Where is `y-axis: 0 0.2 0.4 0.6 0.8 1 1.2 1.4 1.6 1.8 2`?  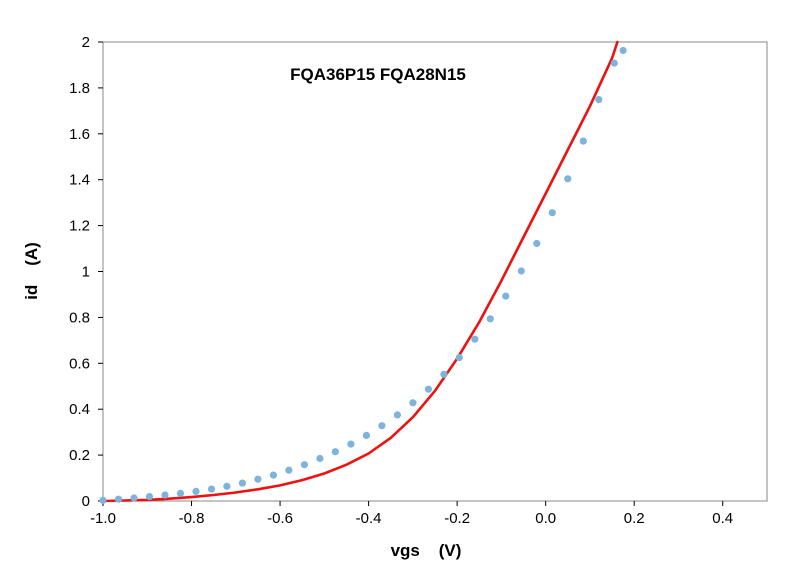 y-axis: 0 0.2 0.4 0.6 0.8 1 1.2 1.4 1.6 1.8 2 is located at coordinates (86, 272).